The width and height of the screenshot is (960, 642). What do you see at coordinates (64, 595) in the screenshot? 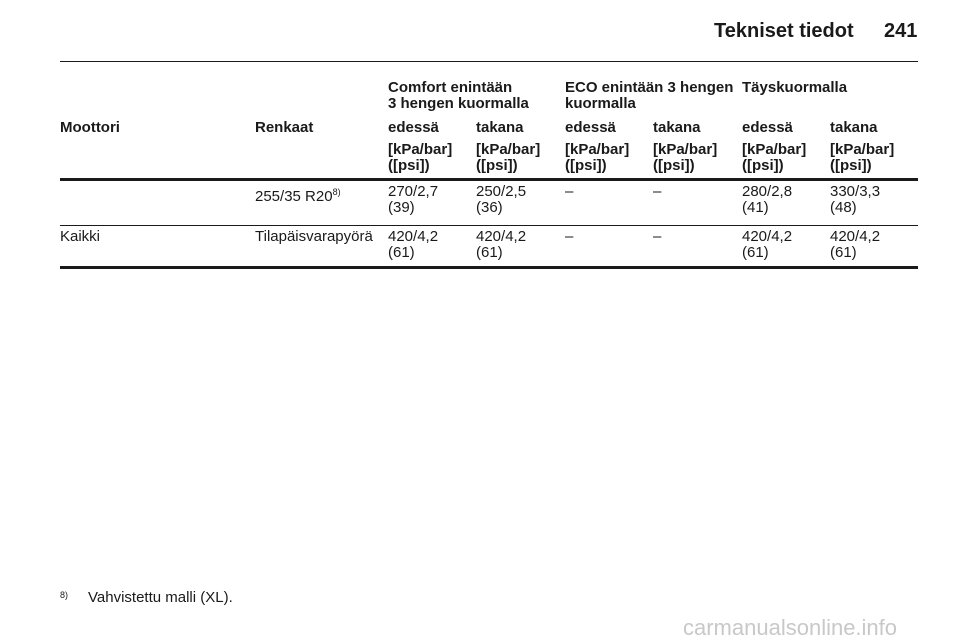
I see `footnote-marker: 8)` at bounding box center [64, 595].